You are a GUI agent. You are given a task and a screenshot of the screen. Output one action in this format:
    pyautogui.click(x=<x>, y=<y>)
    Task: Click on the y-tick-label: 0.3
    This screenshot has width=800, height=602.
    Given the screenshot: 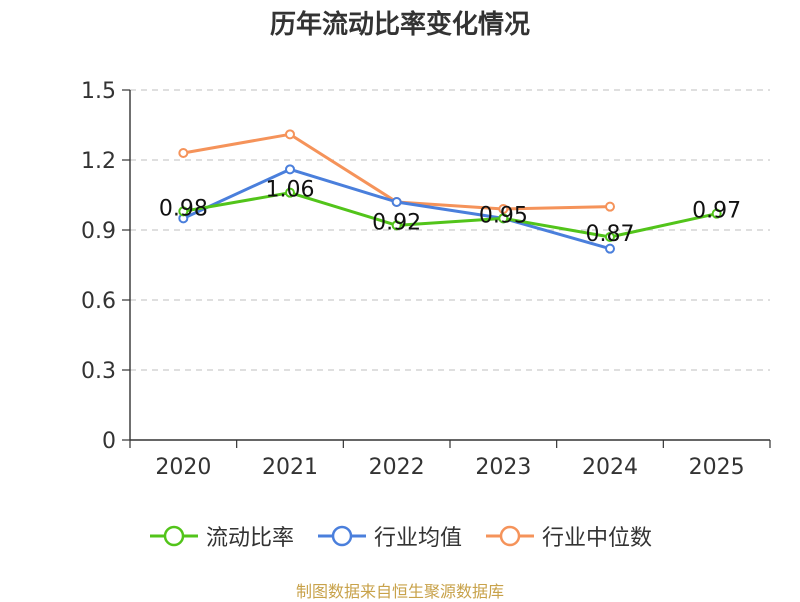 What is the action you would take?
    pyautogui.click(x=98, y=371)
    